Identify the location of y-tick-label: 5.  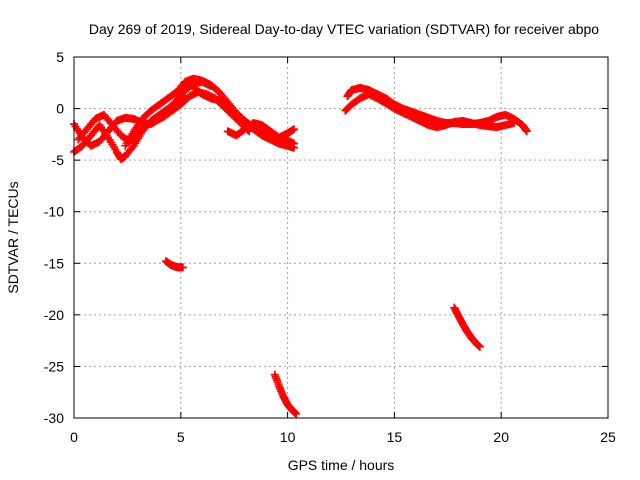
(60, 57).